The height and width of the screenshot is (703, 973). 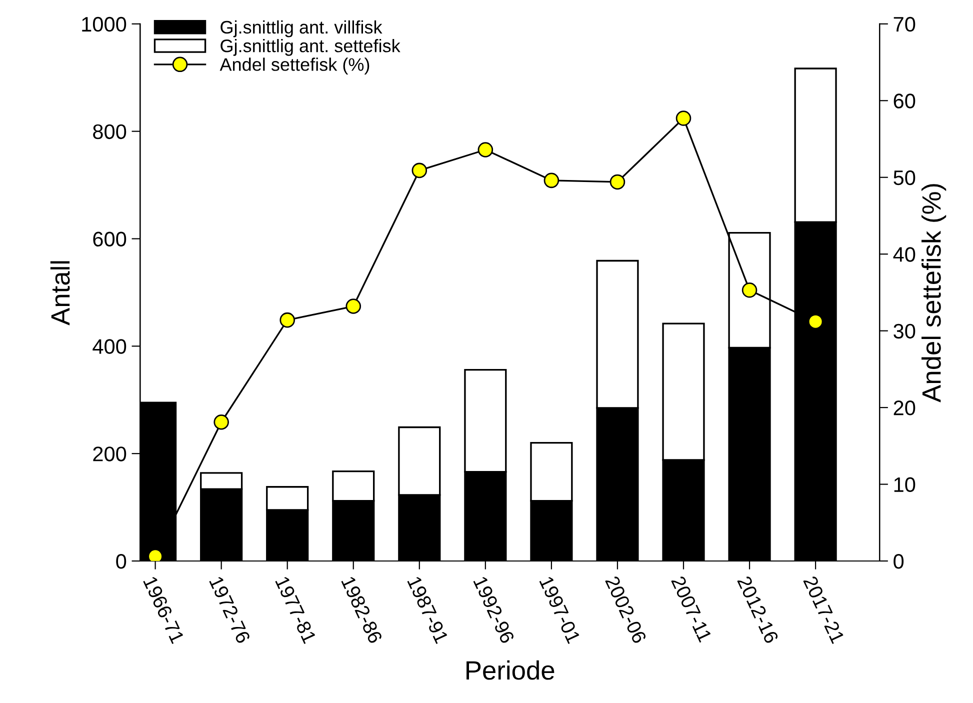 What do you see at coordinates (510, 670) in the screenshot?
I see `x-axis-title: Periode` at bounding box center [510, 670].